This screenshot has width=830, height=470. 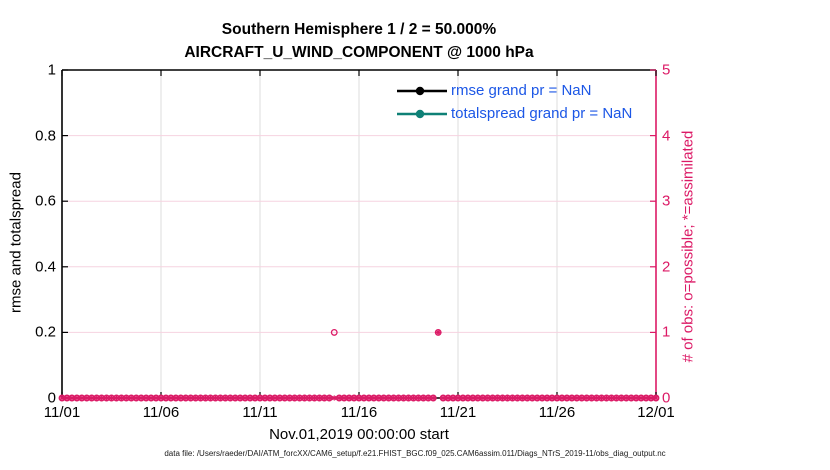 What do you see at coordinates (45, 136) in the screenshot?
I see `left-y-tick-label: 0.8` at bounding box center [45, 136].